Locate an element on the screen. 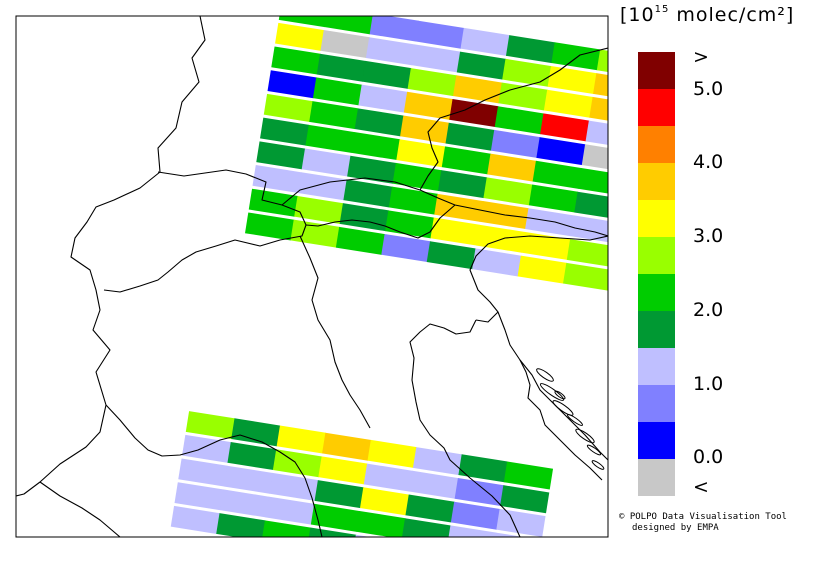 The width and height of the screenshot is (813, 566). unit-label: [1015 molec/cm²] is located at coordinates (707, 15).